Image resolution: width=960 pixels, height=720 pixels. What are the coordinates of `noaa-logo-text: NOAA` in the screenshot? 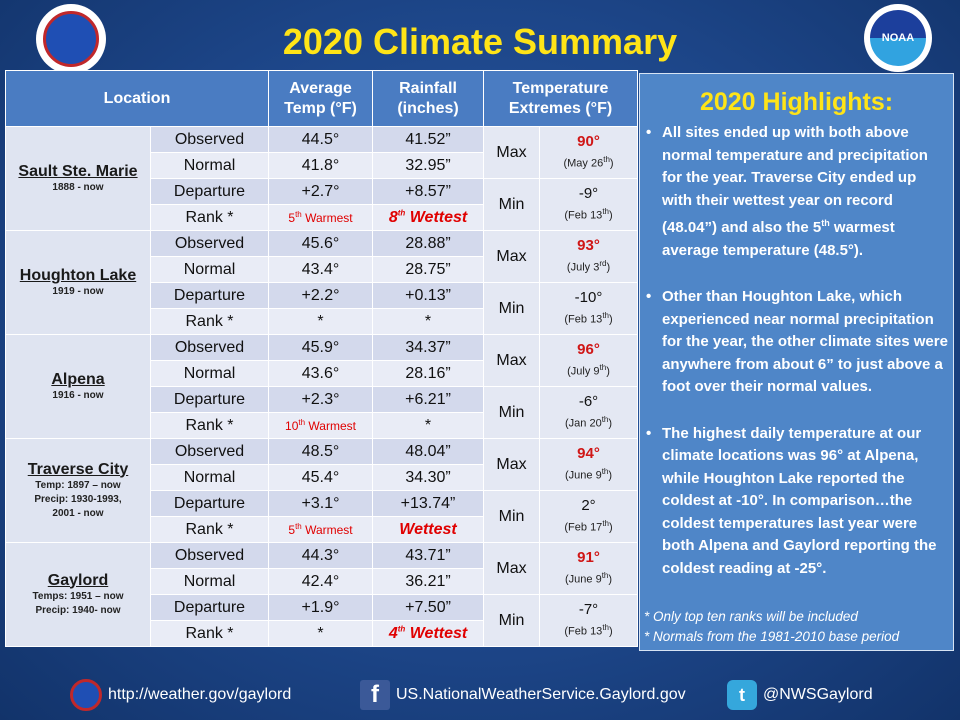 It's located at (898, 38).